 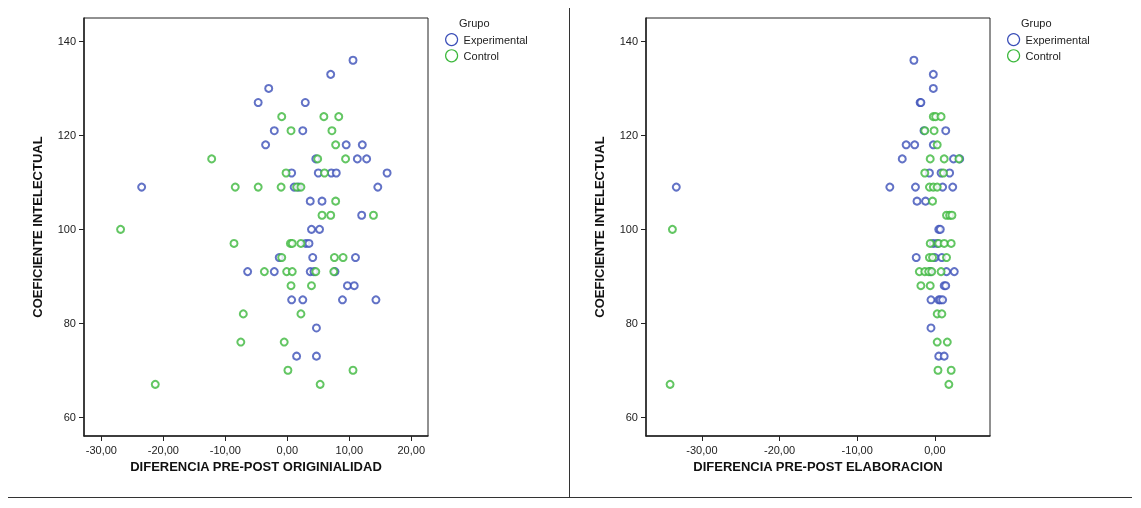 What do you see at coordinates (818, 466) in the screenshot?
I see `x-axis-title: DIFERENCIA PRE-POST ELABORACION` at bounding box center [818, 466].